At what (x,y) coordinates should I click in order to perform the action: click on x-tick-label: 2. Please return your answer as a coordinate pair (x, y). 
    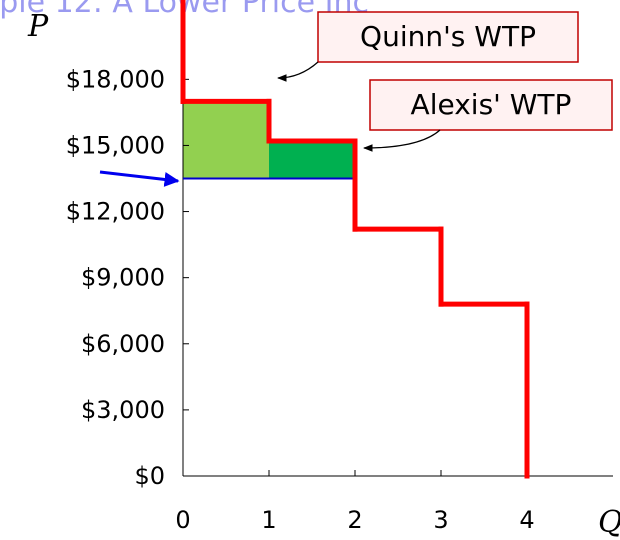
    Looking at the image, I should click on (354, 520).